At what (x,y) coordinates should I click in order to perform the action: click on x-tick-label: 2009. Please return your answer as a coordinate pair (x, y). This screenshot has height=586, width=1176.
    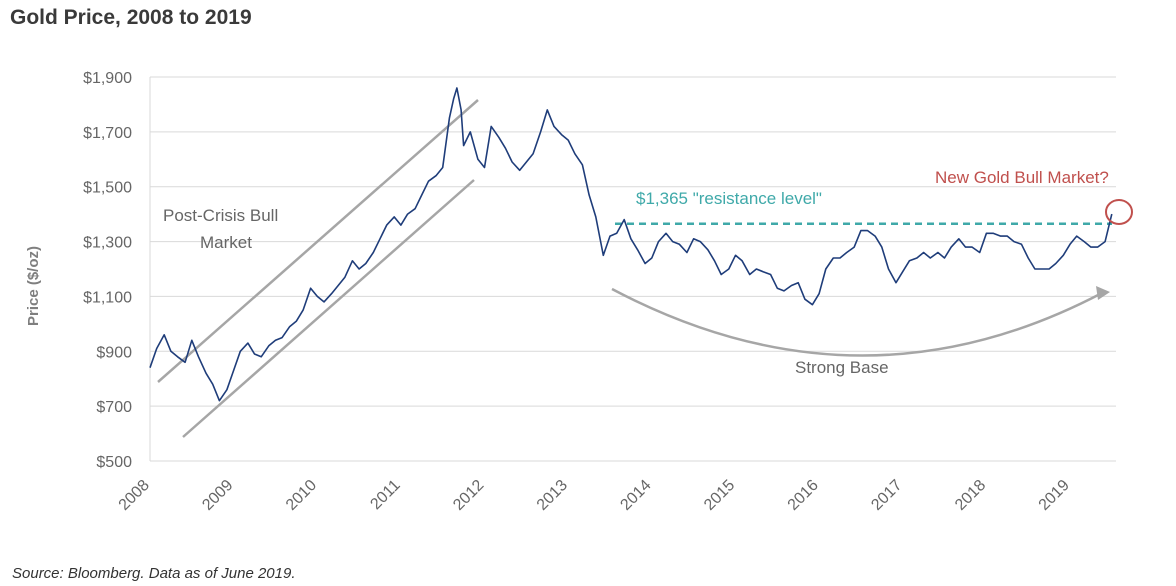
    Looking at the image, I should click on (217, 495).